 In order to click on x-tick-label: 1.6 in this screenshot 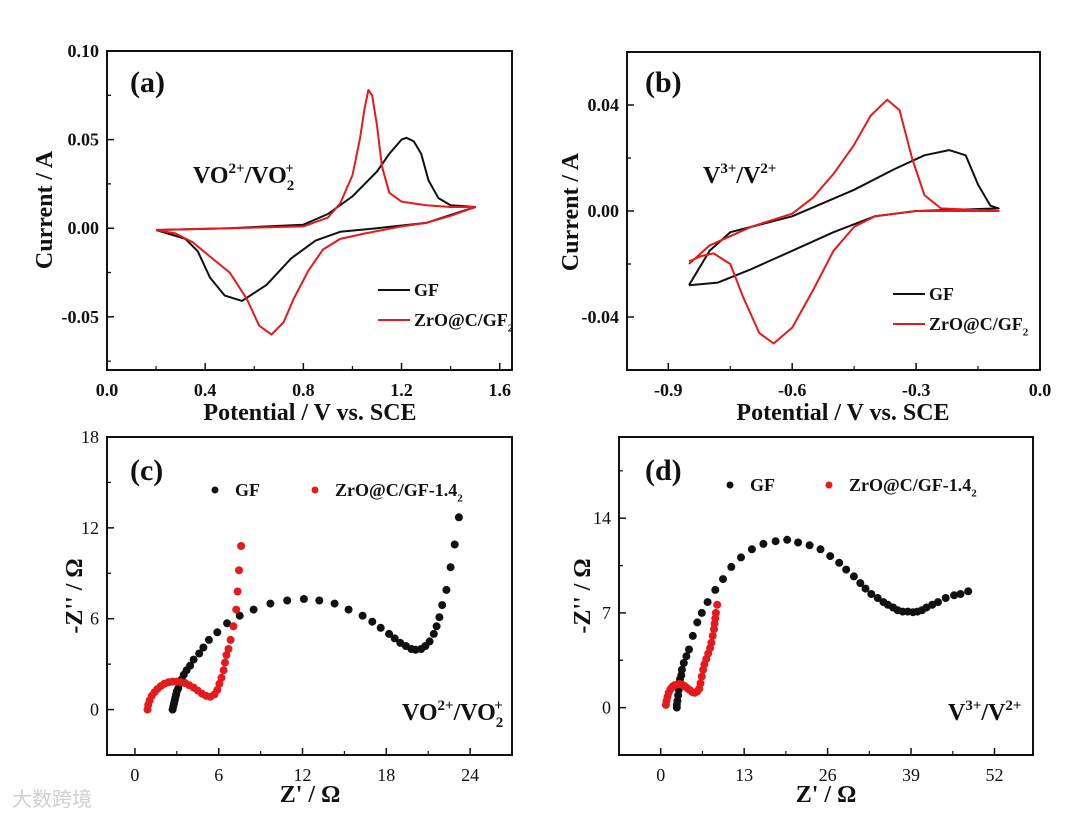, I will do `click(499, 390)`.